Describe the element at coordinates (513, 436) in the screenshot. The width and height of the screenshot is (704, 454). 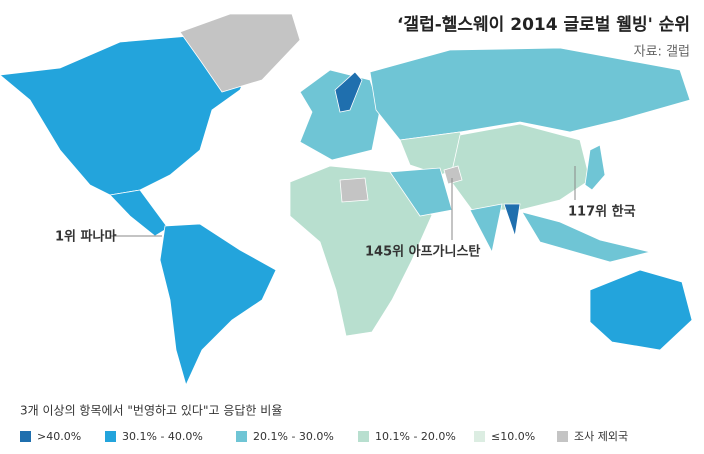
I see `legend-label: ≤10.0%` at that location.